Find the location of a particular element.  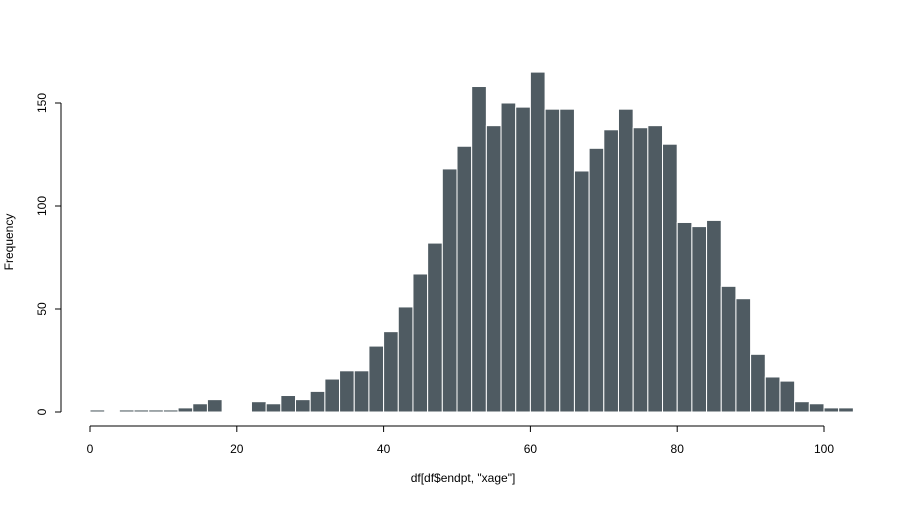

x-axis-tick-label: 80 is located at coordinates (678, 449).